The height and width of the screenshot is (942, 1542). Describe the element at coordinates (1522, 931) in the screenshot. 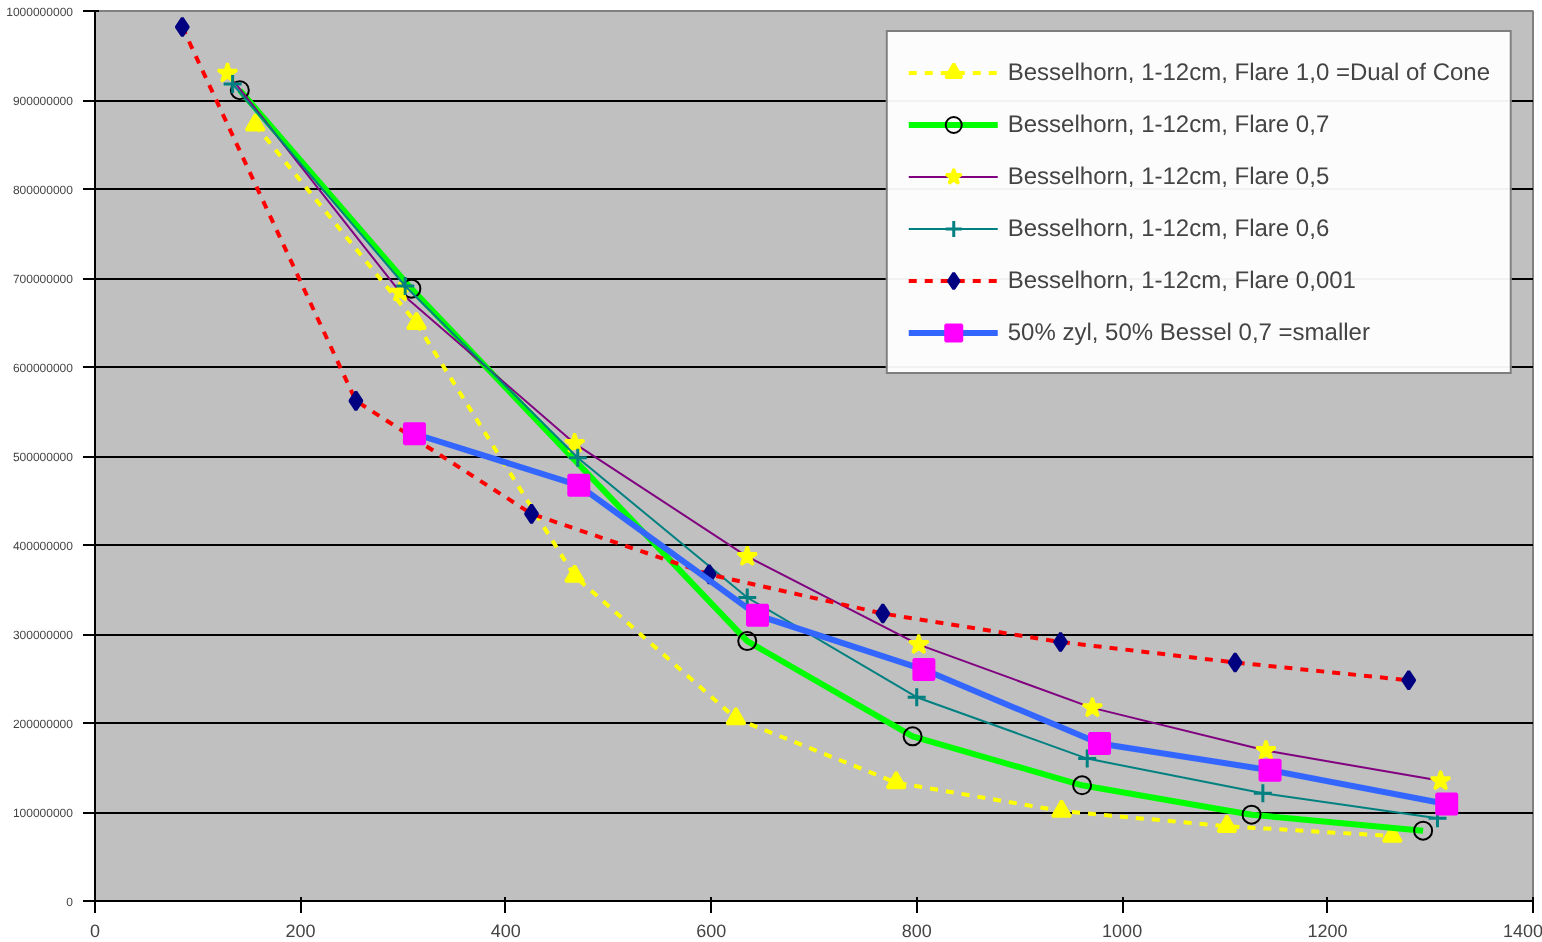

I see `x-tick-label: 1400` at that location.